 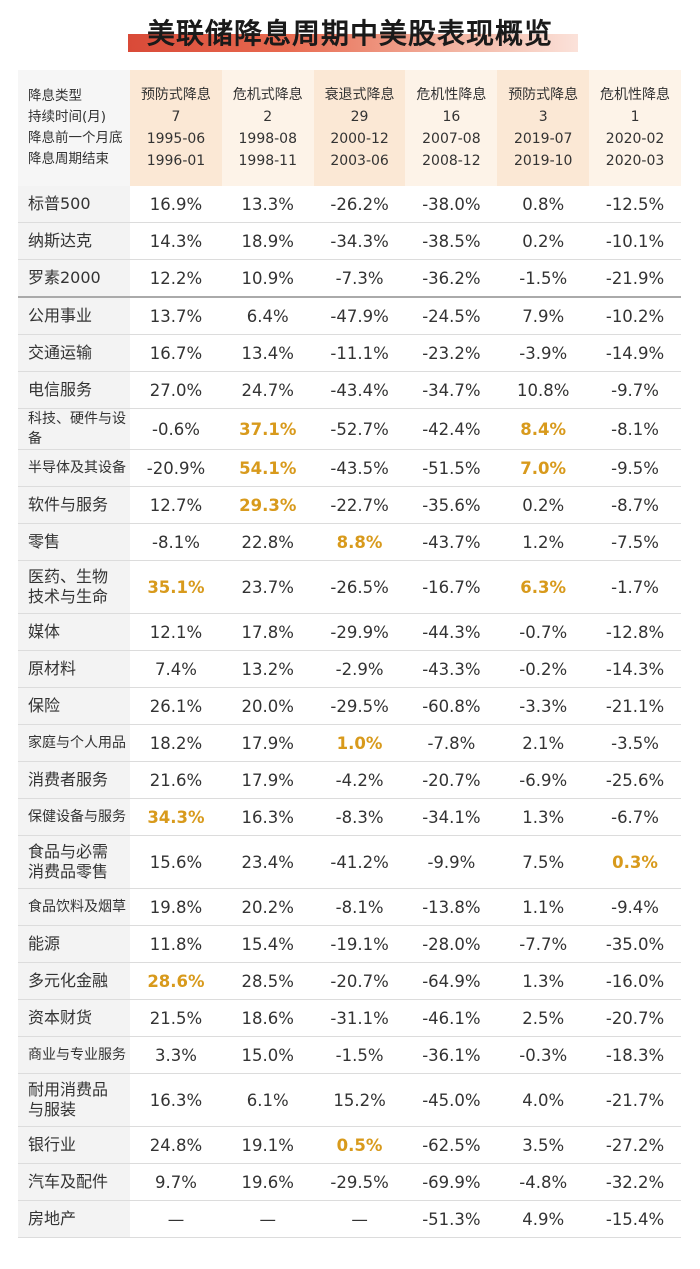 What do you see at coordinates (176, 117) in the screenshot?
I see `cycle-months: 7` at bounding box center [176, 117].